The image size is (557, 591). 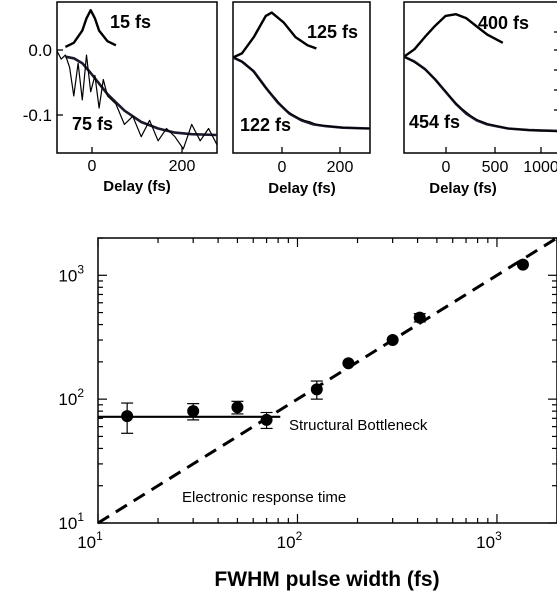 I want to click on panel-a-xlabel: Delay (fs), so click(x=137, y=186).